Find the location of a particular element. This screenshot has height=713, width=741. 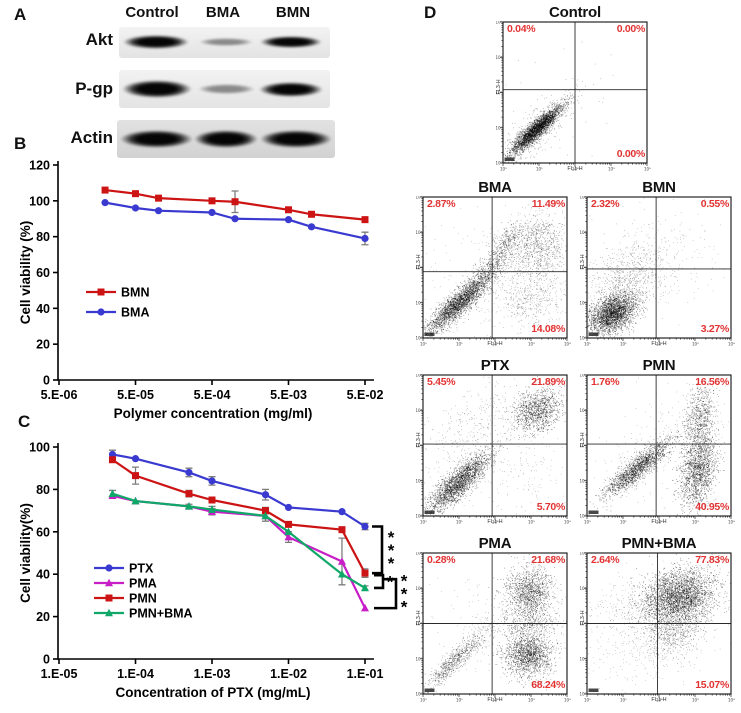

quadrant-pct-lower-right: 14.08% is located at coordinates (548, 329).